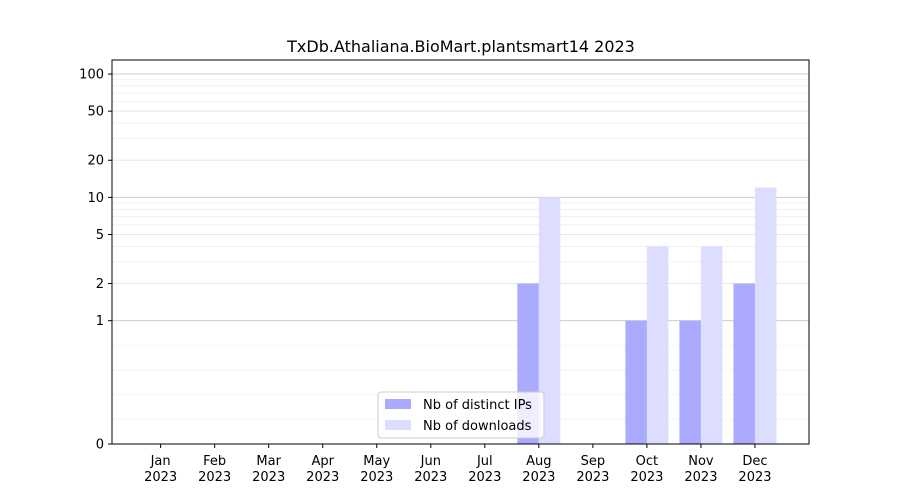  What do you see at coordinates (430, 469) in the screenshot?
I see `x-tick-label: Jun 2023` at bounding box center [430, 469].